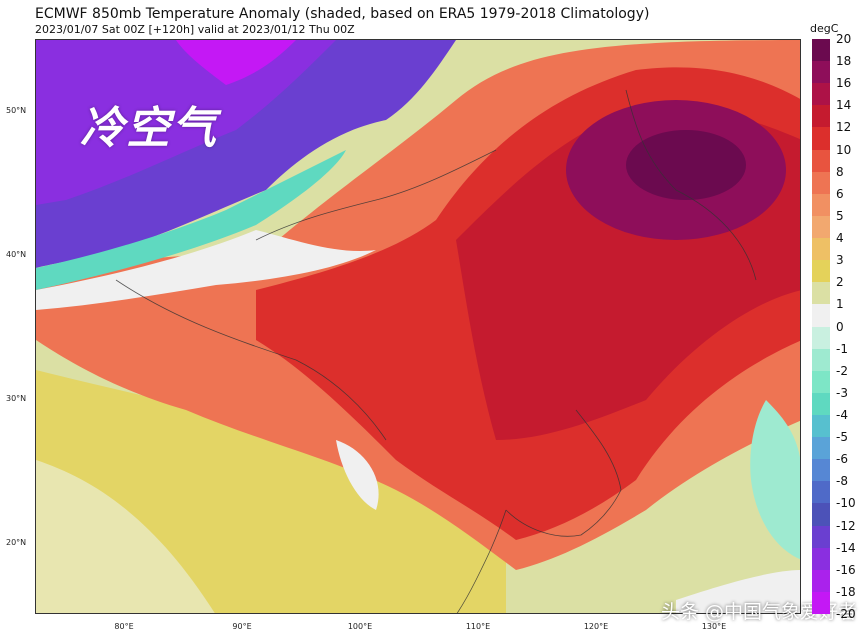 This screenshot has width=863, height=638. Describe the element at coordinates (124, 626) in the screenshot. I see `lon-label-80e: 80°E` at that location.